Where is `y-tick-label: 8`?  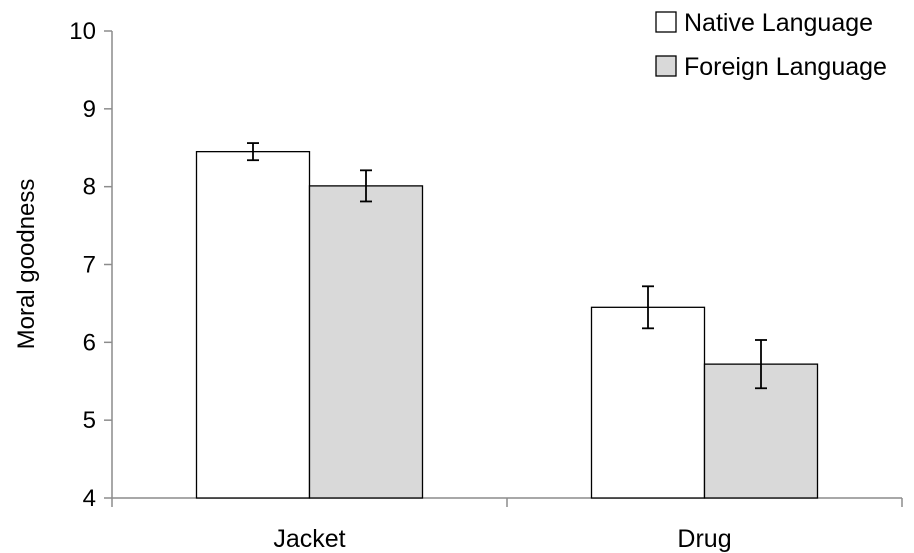
y-tick-label: 8 is located at coordinates (89, 187).